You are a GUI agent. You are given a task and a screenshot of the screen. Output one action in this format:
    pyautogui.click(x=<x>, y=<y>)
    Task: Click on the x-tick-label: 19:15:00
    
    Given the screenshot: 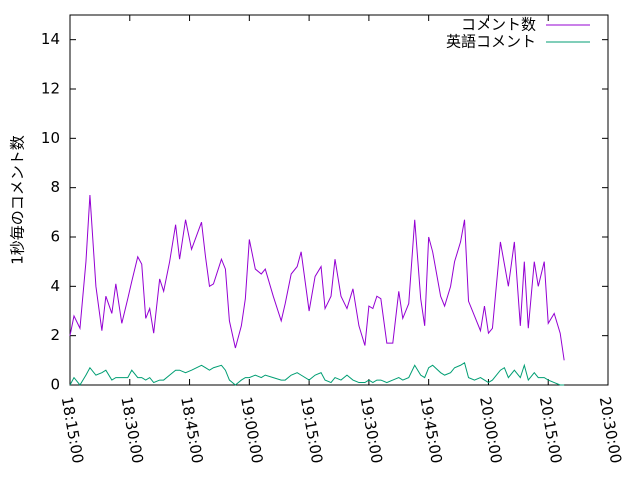 What is the action you would take?
    pyautogui.click(x=311, y=429)
    